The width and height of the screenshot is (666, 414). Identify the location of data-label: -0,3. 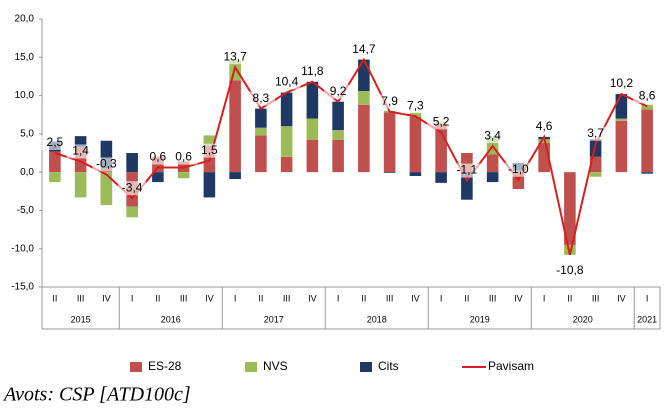
(106, 164).